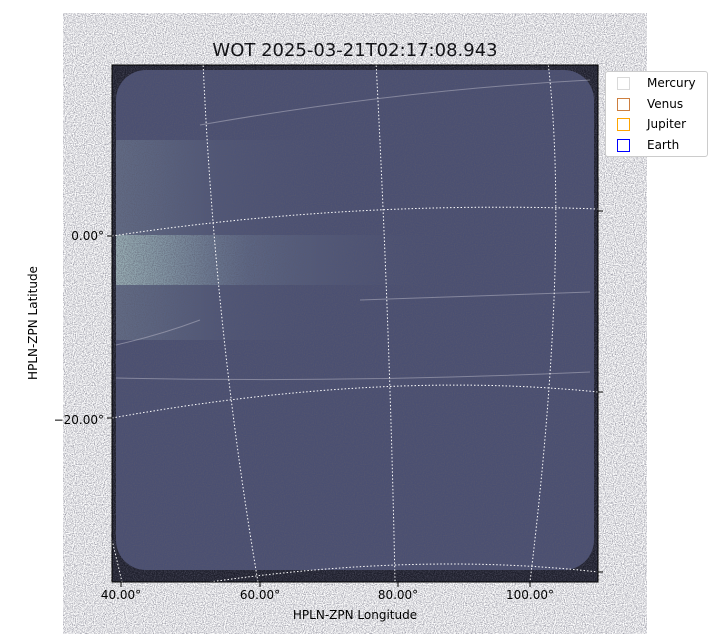 This screenshot has width=720, height=640. Describe the element at coordinates (87, 236) in the screenshot. I see `y-tick-label: 0.00°` at that location.